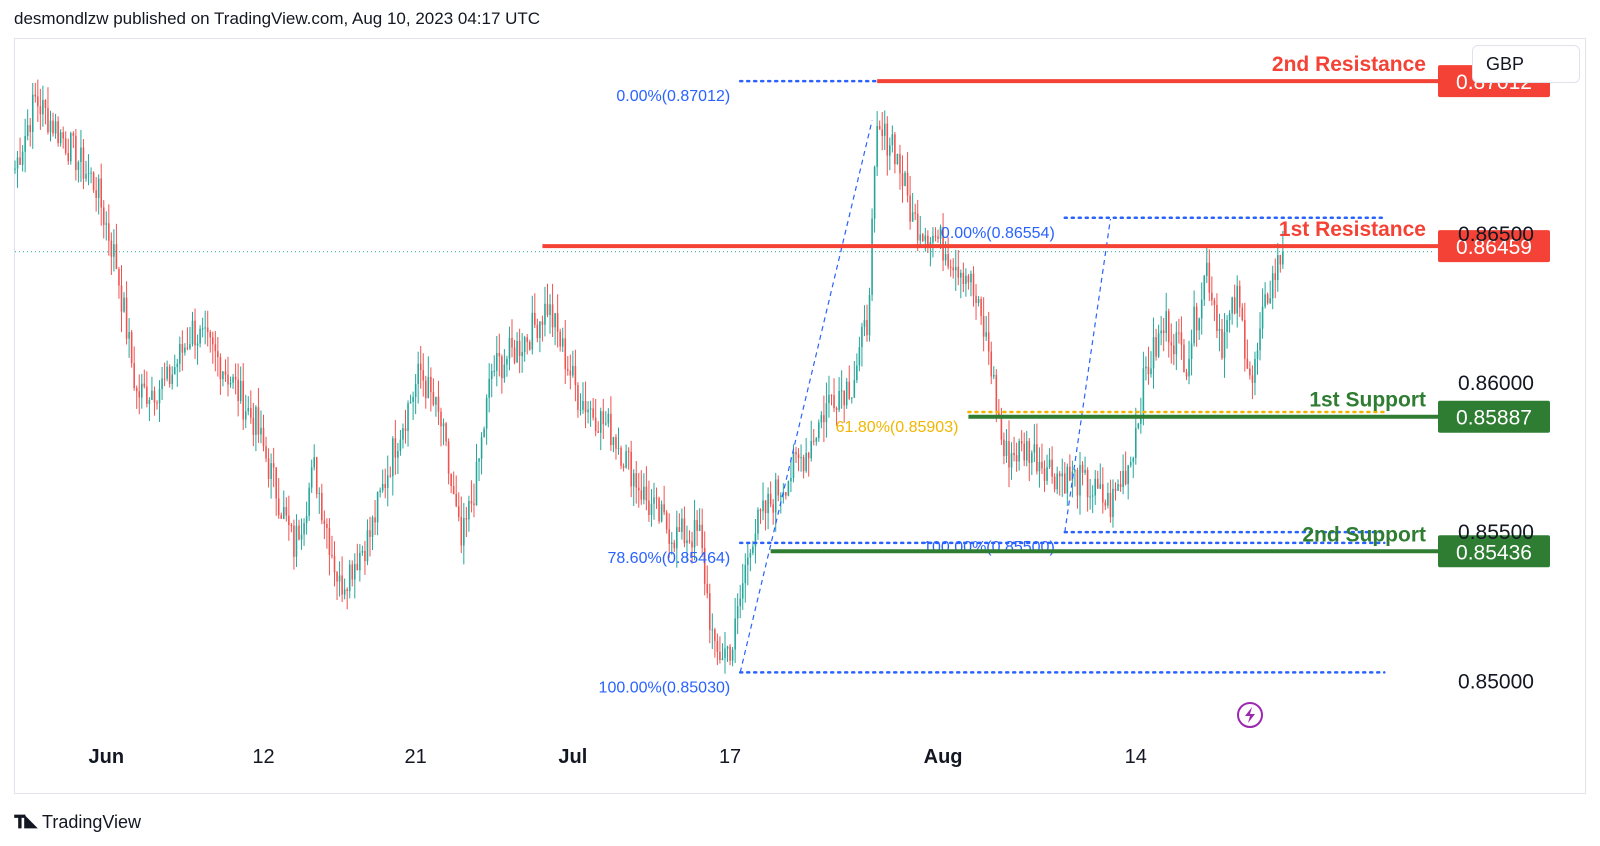 The width and height of the screenshot is (1600, 846). I want to click on level-label: 2nd Resistance, so click(1349, 64).